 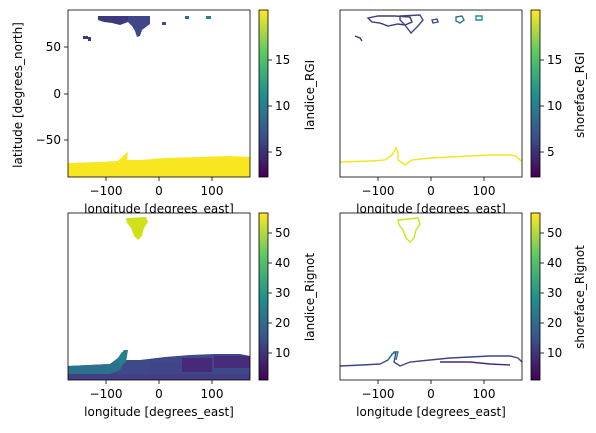 What do you see at coordinates (39, 95) in the screenshot?
I see `y-axis: 50 0 −50 latitude [degrees_north]` at bounding box center [39, 95].